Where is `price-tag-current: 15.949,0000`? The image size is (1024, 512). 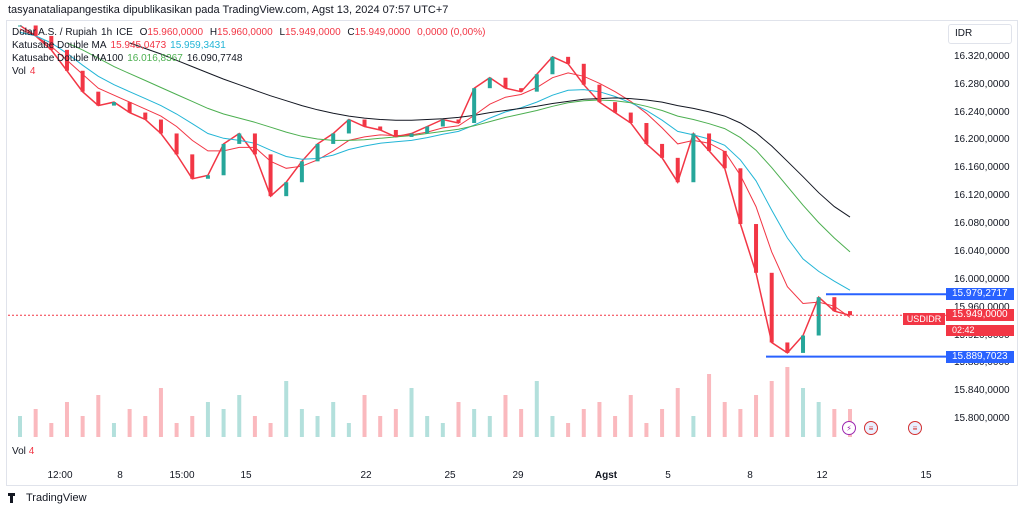 price-tag-current: 15.949,0000 is located at coordinates (980, 315).